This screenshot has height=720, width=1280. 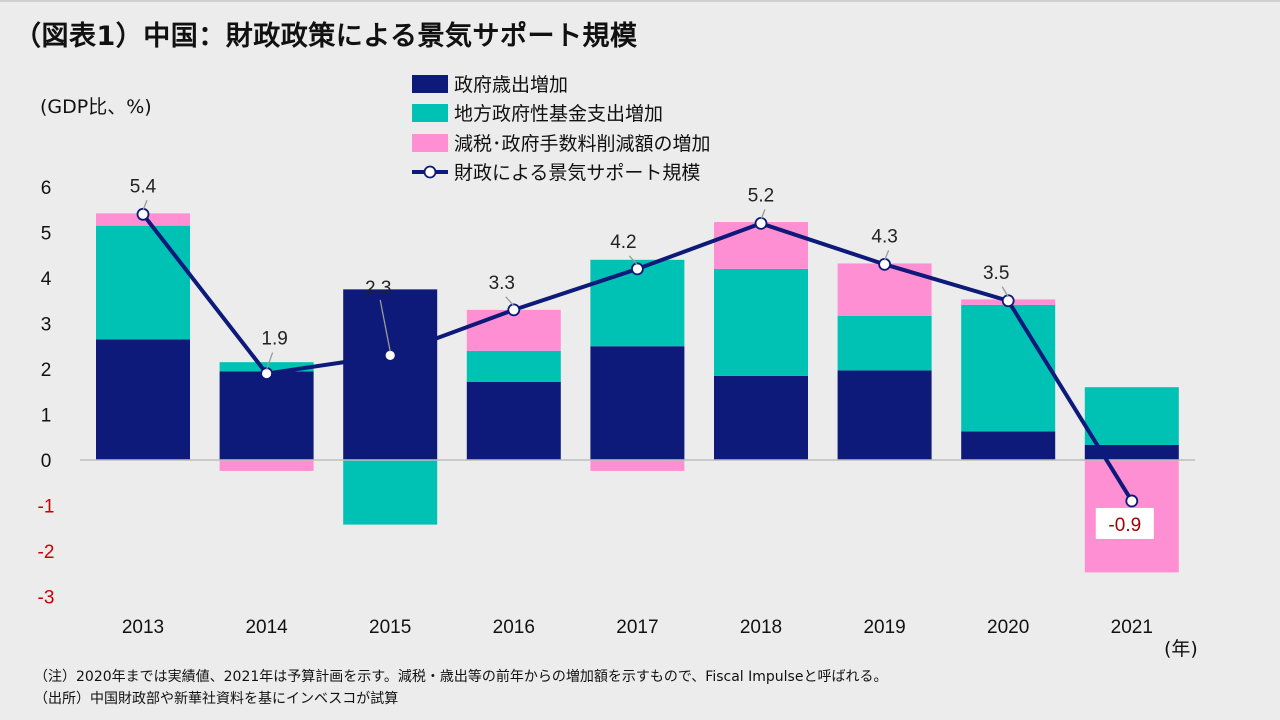 I want to click on total-point-2017, so click(x=637, y=269).